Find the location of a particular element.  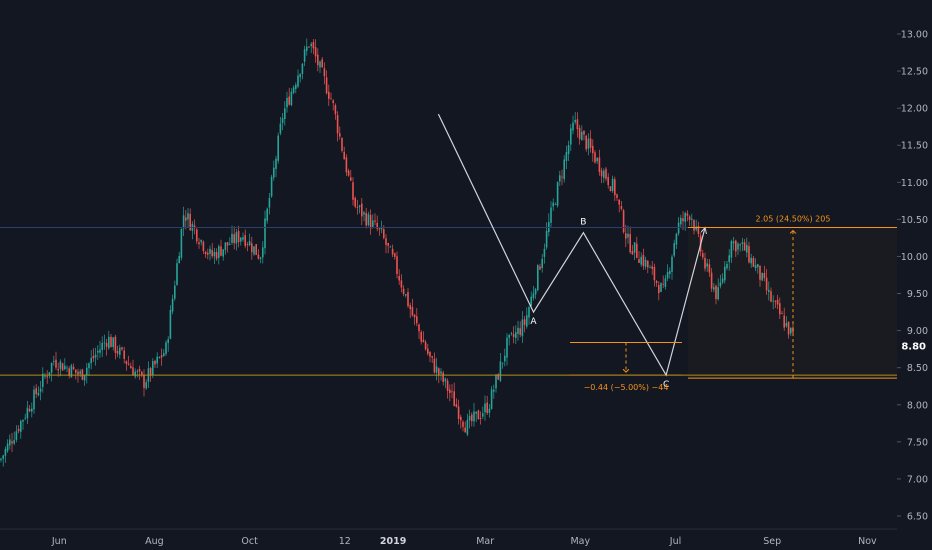

last-price-badge is located at coordinates (915, 345).